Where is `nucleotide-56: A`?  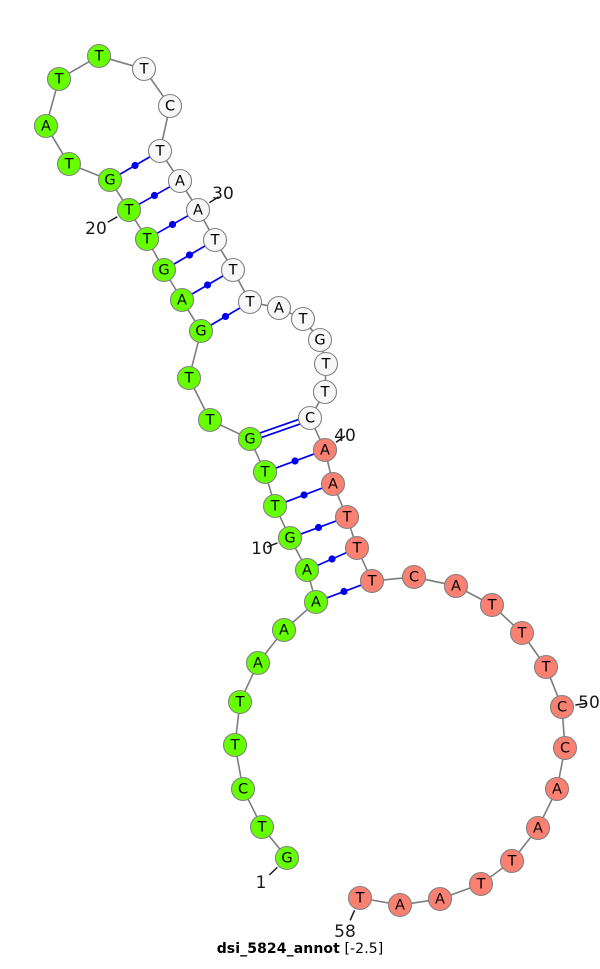
nucleotide-56: A is located at coordinates (440, 899).